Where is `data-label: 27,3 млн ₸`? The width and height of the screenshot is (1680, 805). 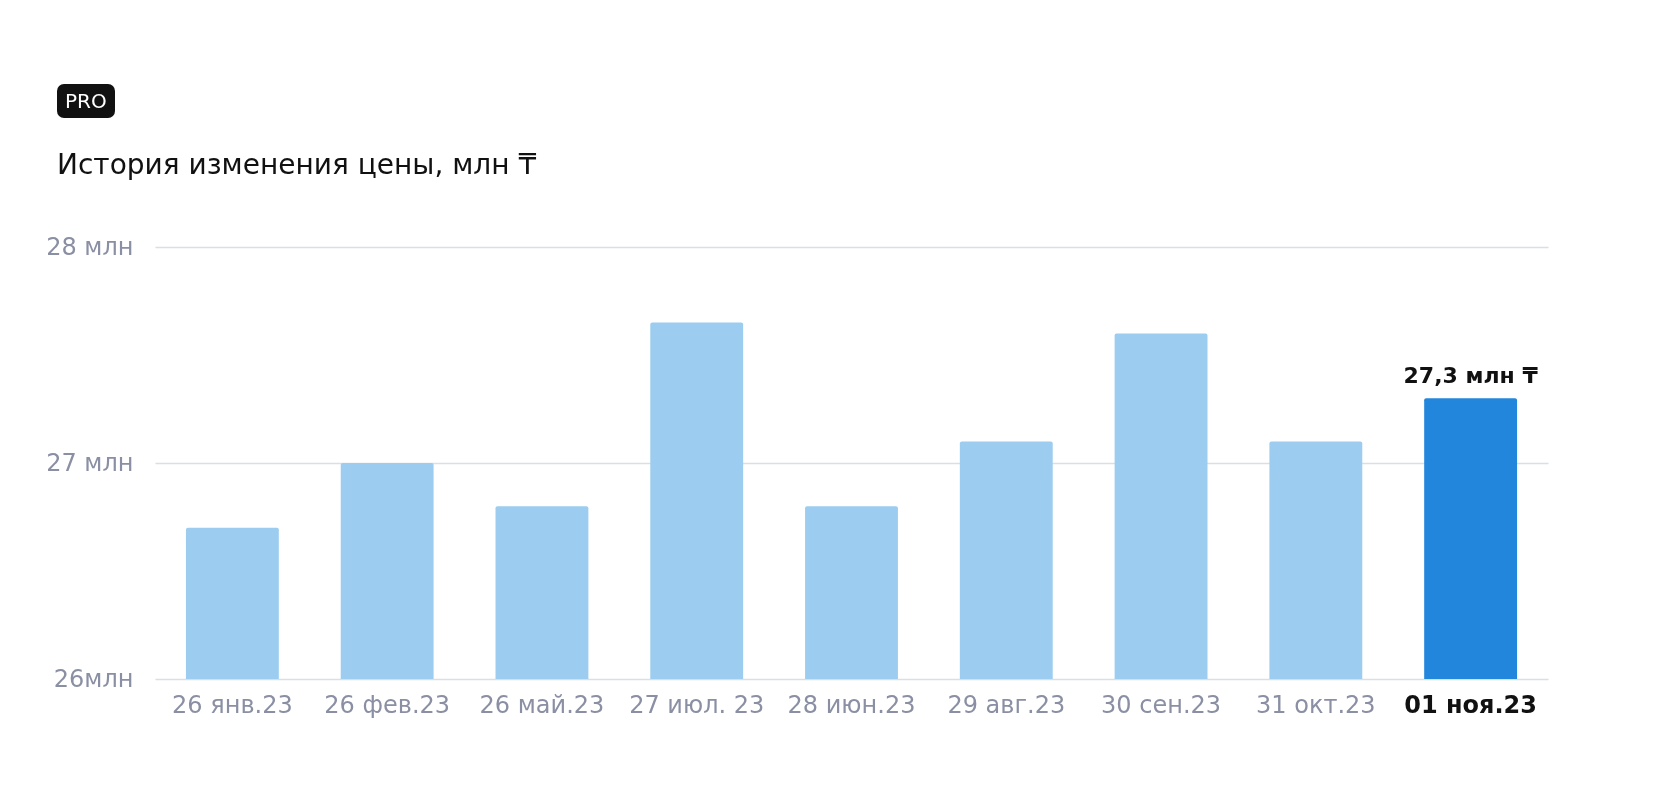 data-label: 27,3 млн ₸ is located at coordinates (1471, 376).